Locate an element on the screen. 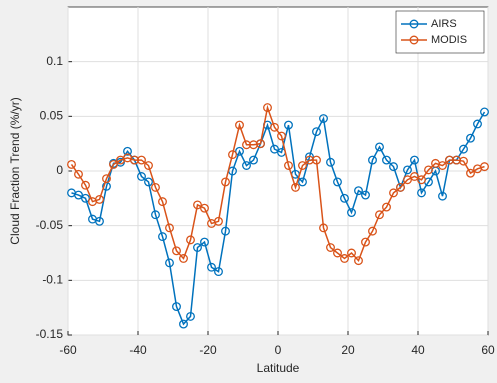 The image size is (497, 383). y-tick-label: -0.05 is located at coordinates (50, 225).